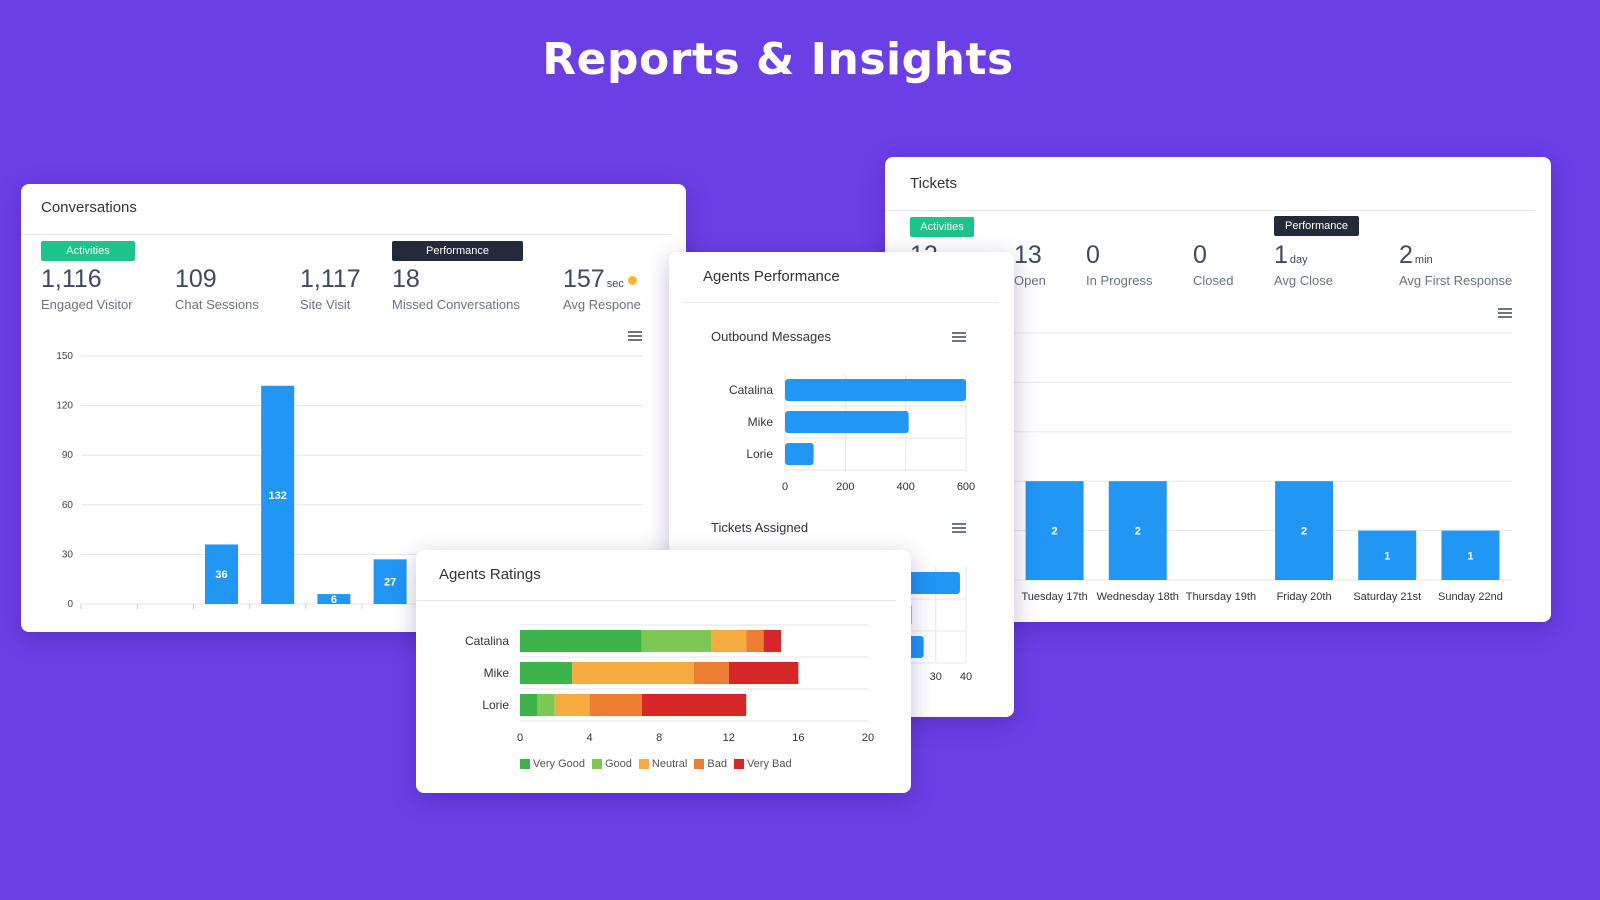 The width and height of the screenshot is (1600, 900). Describe the element at coordinates (717, 764) in the screenshot. I see `legend-label: Bad` at that location.